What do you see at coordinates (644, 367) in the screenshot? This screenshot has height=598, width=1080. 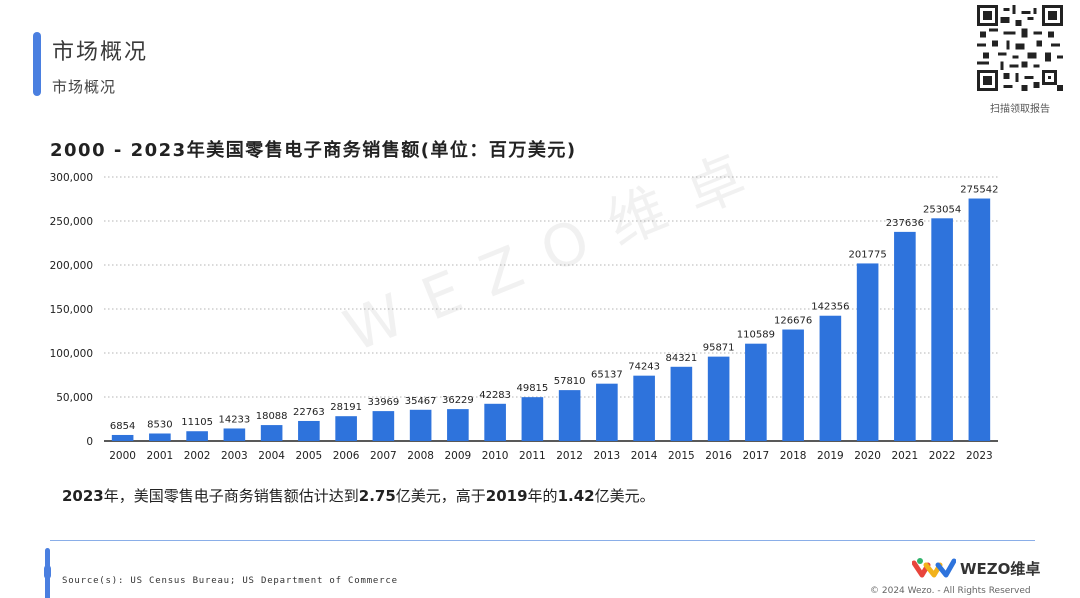 I see `data-label: 74243` at bounding box center [644, 367].